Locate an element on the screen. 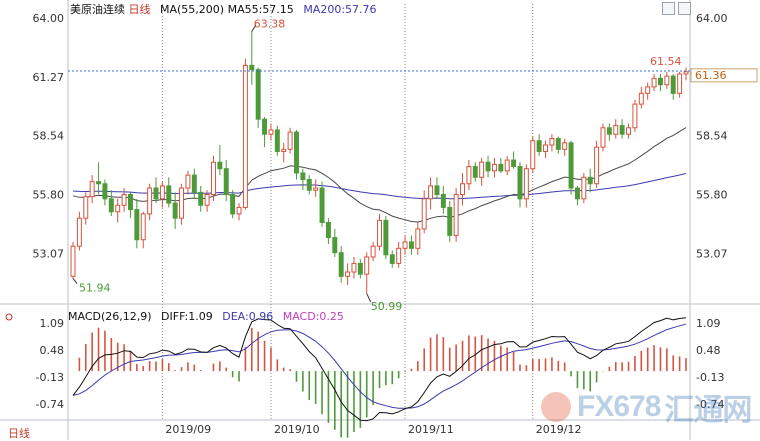 The image size is (760, 441). price-tick-label-left: 53.07 is located at coordinates (49, 253).